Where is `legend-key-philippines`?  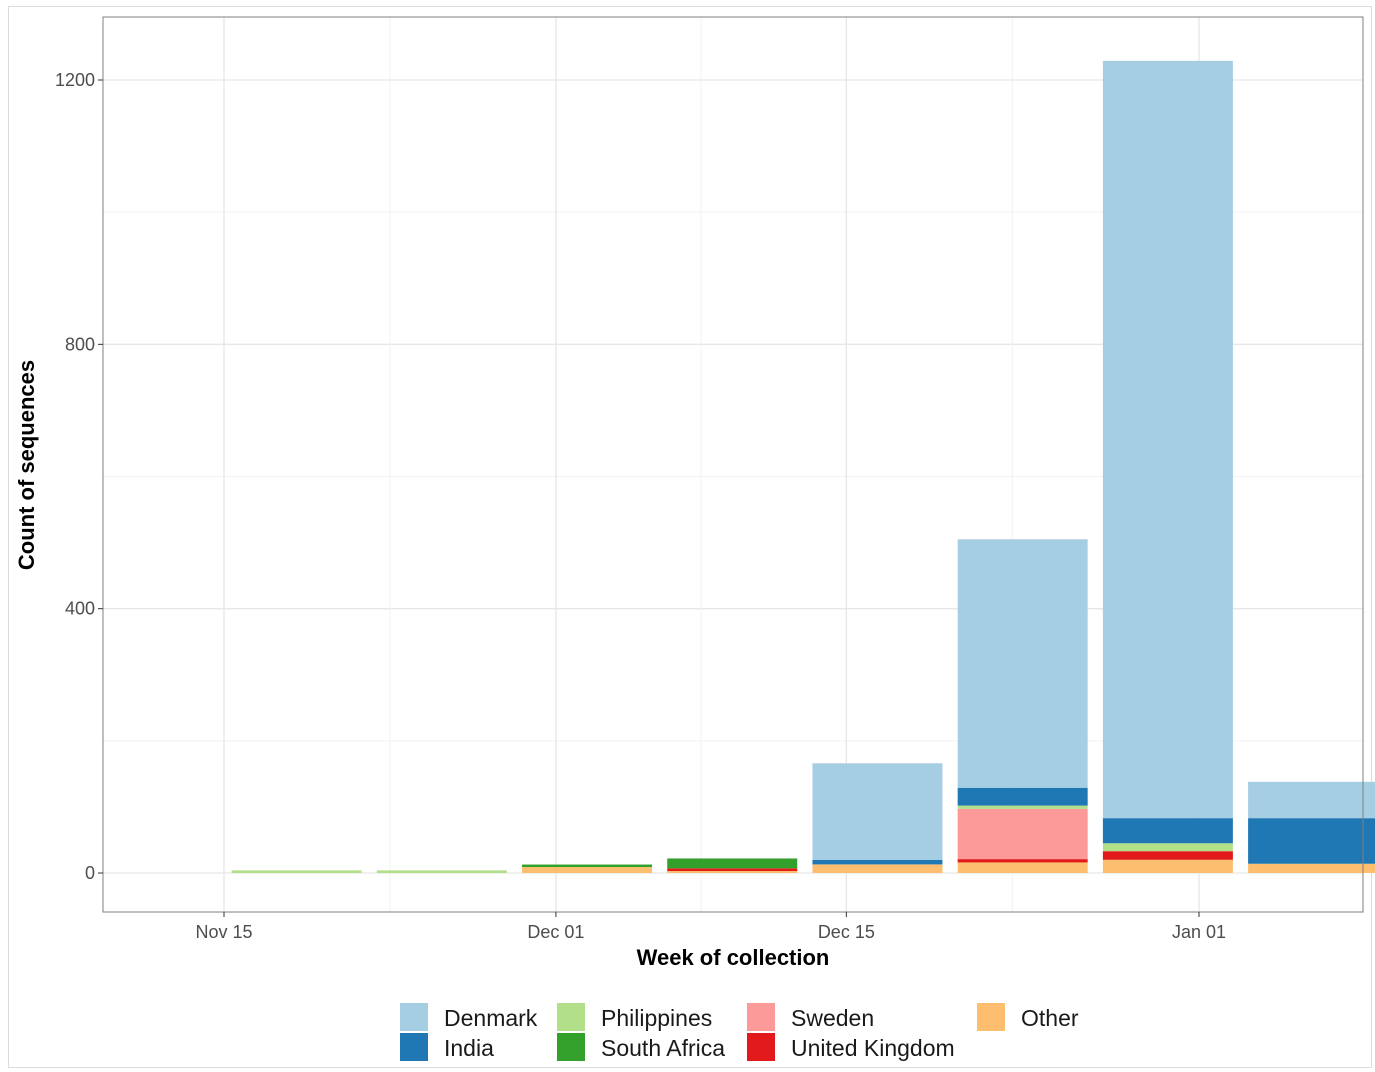
legend-key-philippines is located at coordinates (571, 1017).